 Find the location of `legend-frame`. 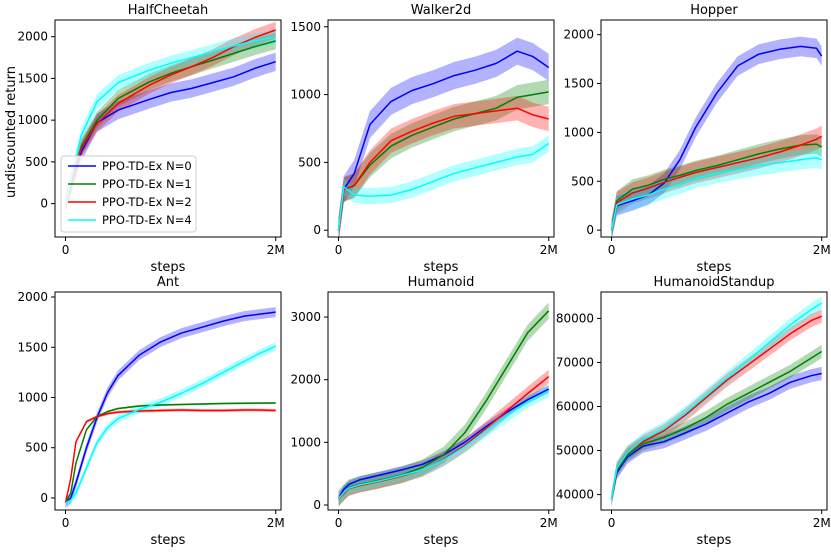

legend-frame is located at coordinates (128, 194).